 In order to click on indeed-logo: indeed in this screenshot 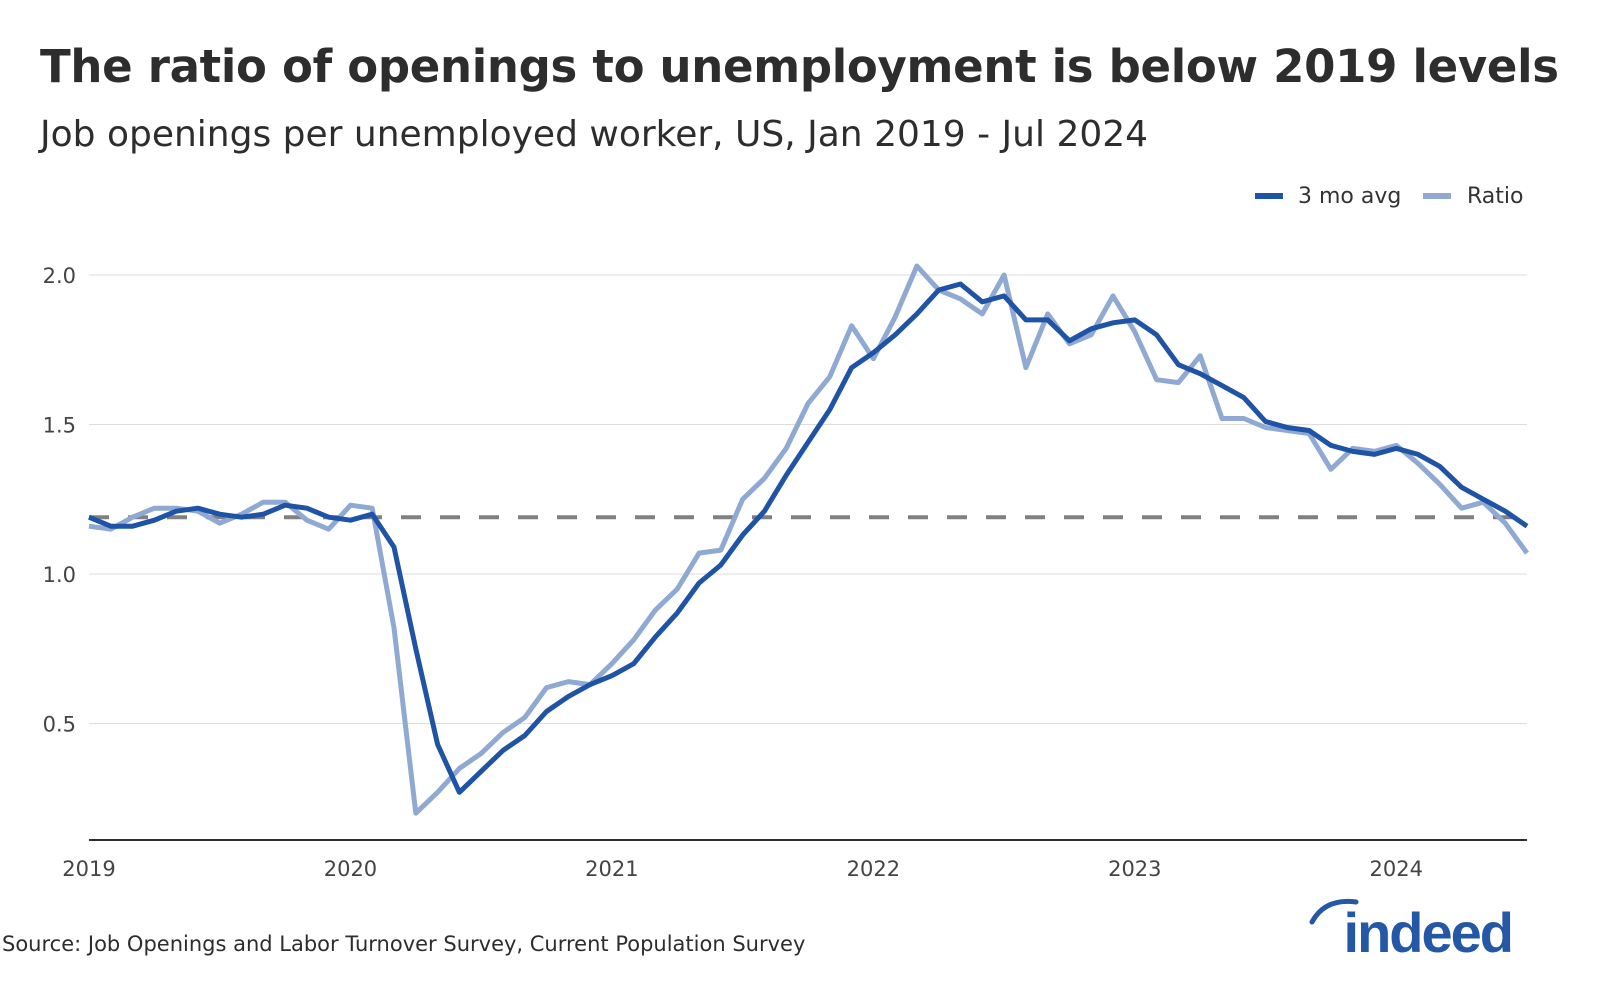, I will do `click(1411, 931)`.